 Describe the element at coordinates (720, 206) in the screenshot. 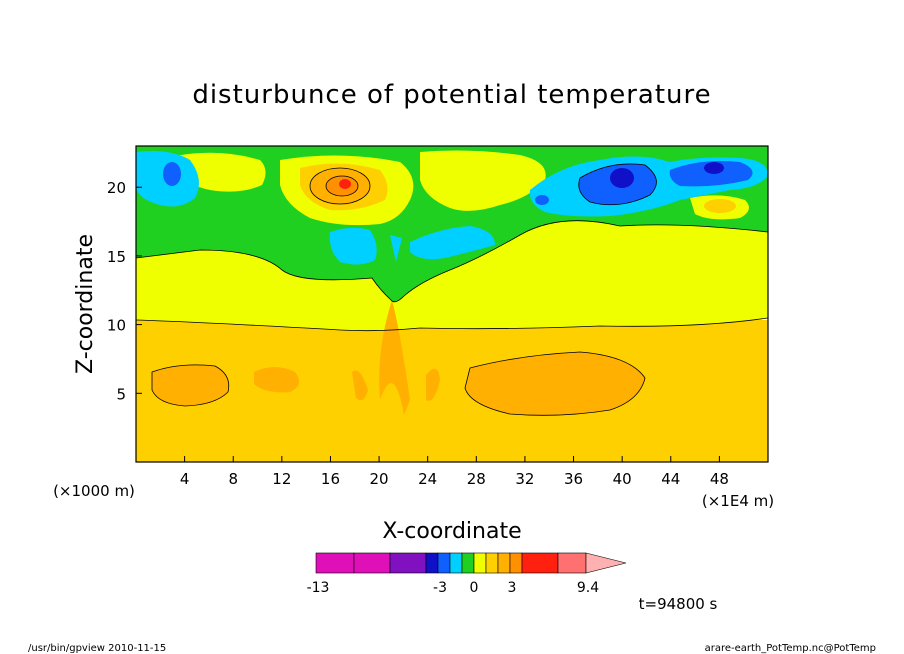

I see `field-gold-right` at that location.